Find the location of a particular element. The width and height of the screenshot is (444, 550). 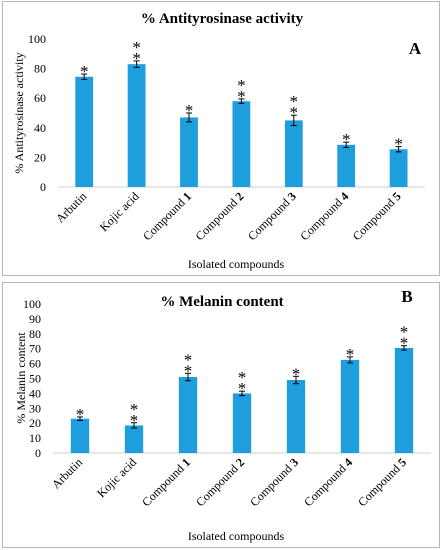

y-axis-label: % Antityrosinase activity is located at coordinates (19, 112).